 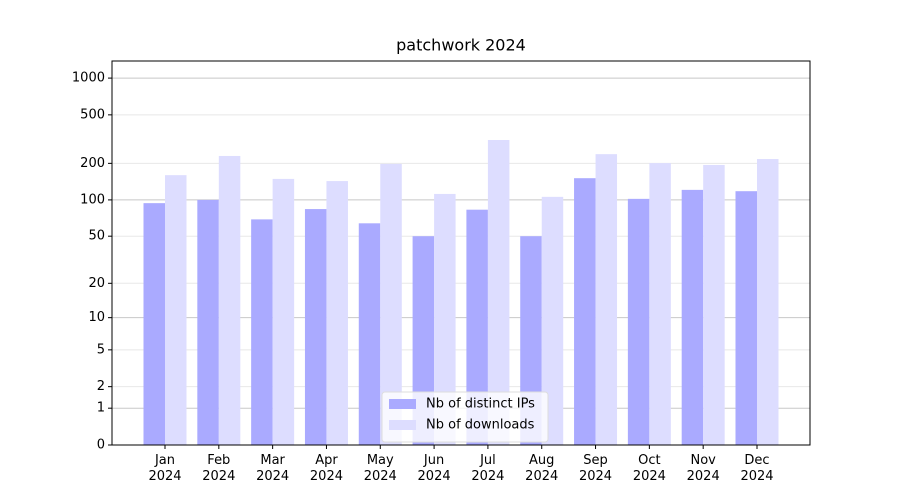 What do you see at coordinates (757, 468) in the screenshot?
I see `x-tick-label: Dec 2024` at bounding box center [757, 468].